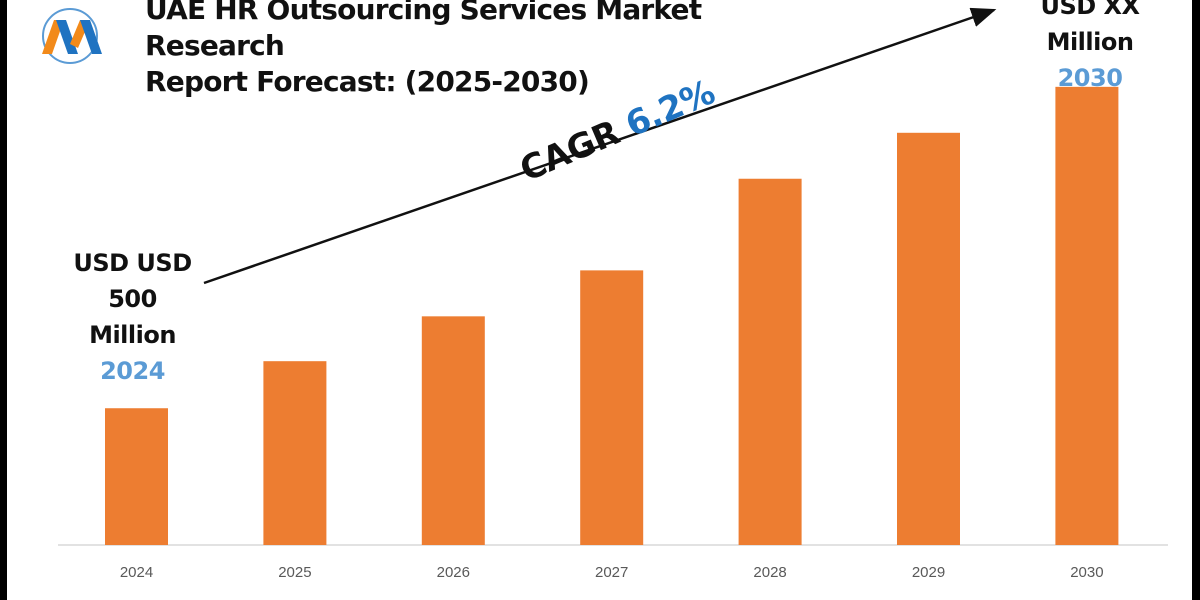 This screenshot has width=1200, height=600. I want to click on left-border, so click(3, 300).